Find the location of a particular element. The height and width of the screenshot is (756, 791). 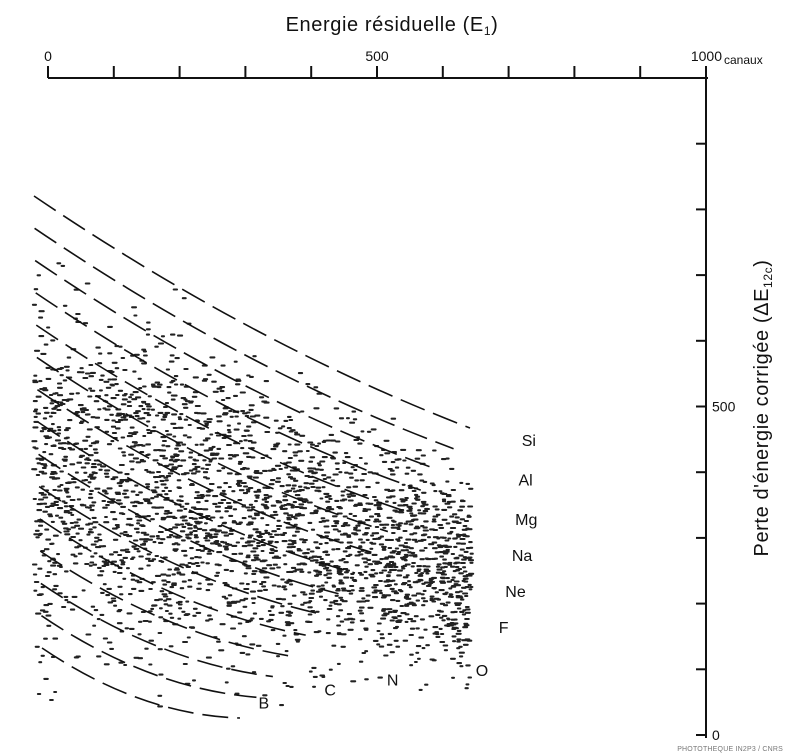

x-axis-title: Energie résiduelle (E1) is located at coordinates (392, 26).